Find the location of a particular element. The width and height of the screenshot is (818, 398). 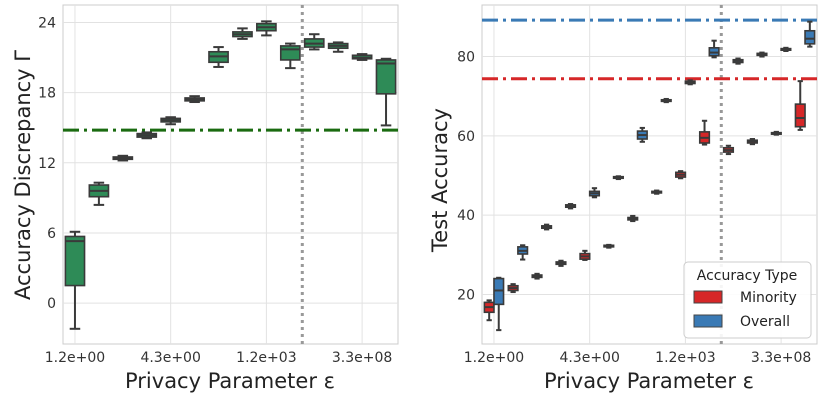

y-tick-80: 80 is located at coordinates (466, 58).